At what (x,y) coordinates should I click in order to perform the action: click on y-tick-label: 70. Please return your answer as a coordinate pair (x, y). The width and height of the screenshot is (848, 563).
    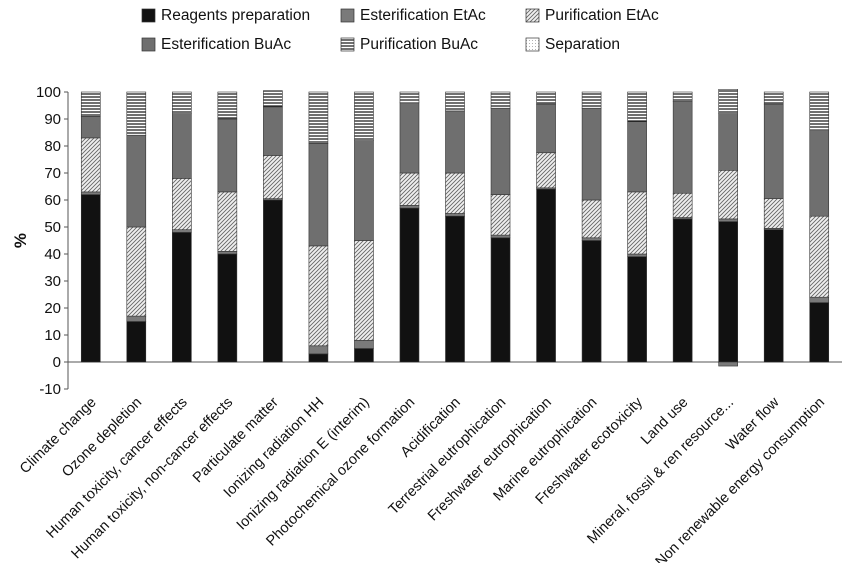
    Looking at the image, I should click on (52, 173).